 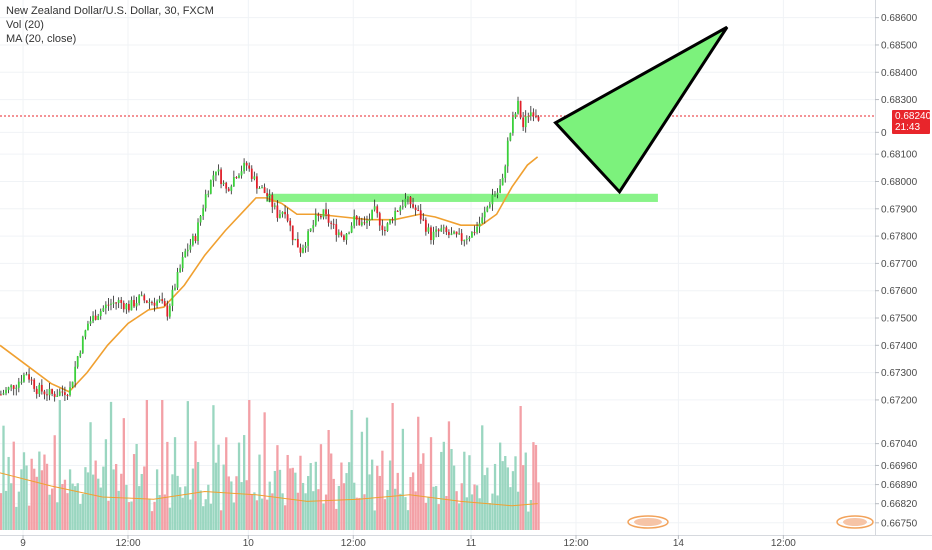 I want to click on x-tick-label: 11, so click(x=471, y=543).